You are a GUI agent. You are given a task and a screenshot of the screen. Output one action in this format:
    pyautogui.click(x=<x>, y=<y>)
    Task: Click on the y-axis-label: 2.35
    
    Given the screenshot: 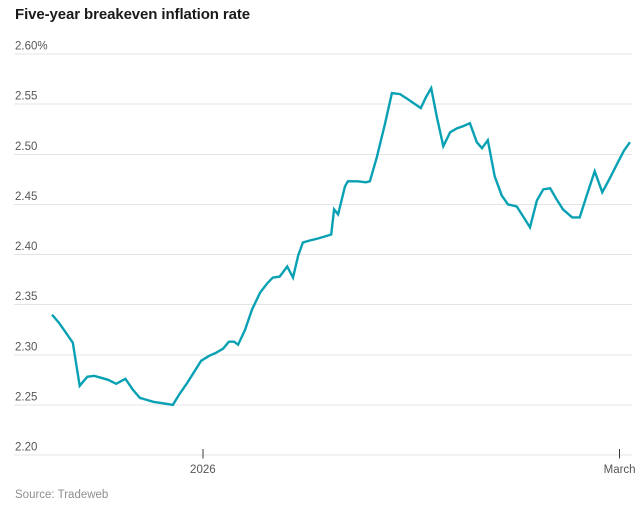 What is the action you would take?
    pyautogui.click(x=26, y=297)
    